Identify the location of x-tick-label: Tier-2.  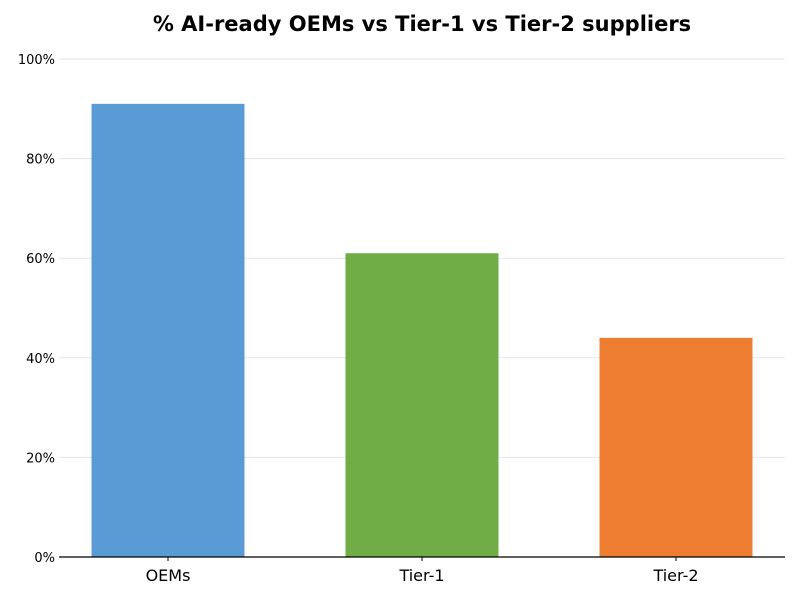
(675, 575).